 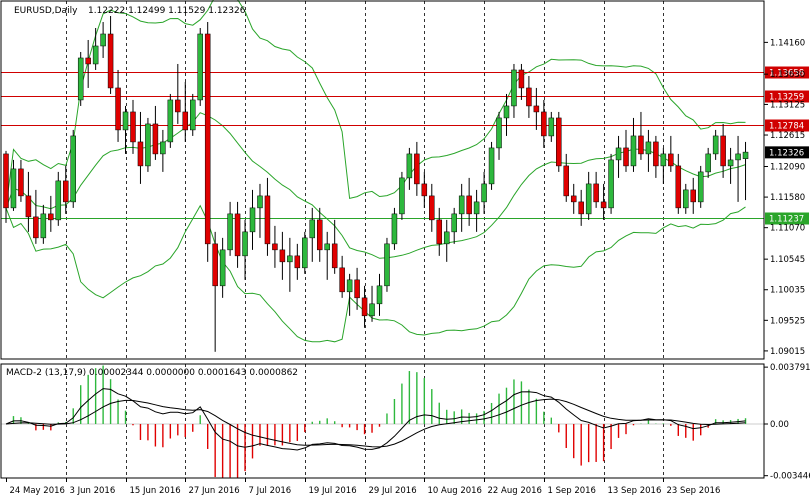 What do you see at coordinates (787, 105) in the screenshot?
I see `price-tick-label: 1.13125` at bounding box center [787, 105].